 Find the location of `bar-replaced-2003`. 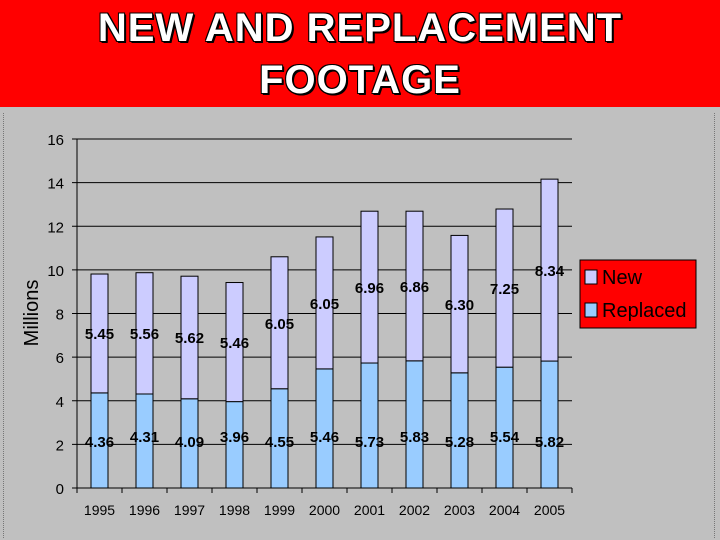

bar-replaced-2003 is located at coordinates (459, 430).